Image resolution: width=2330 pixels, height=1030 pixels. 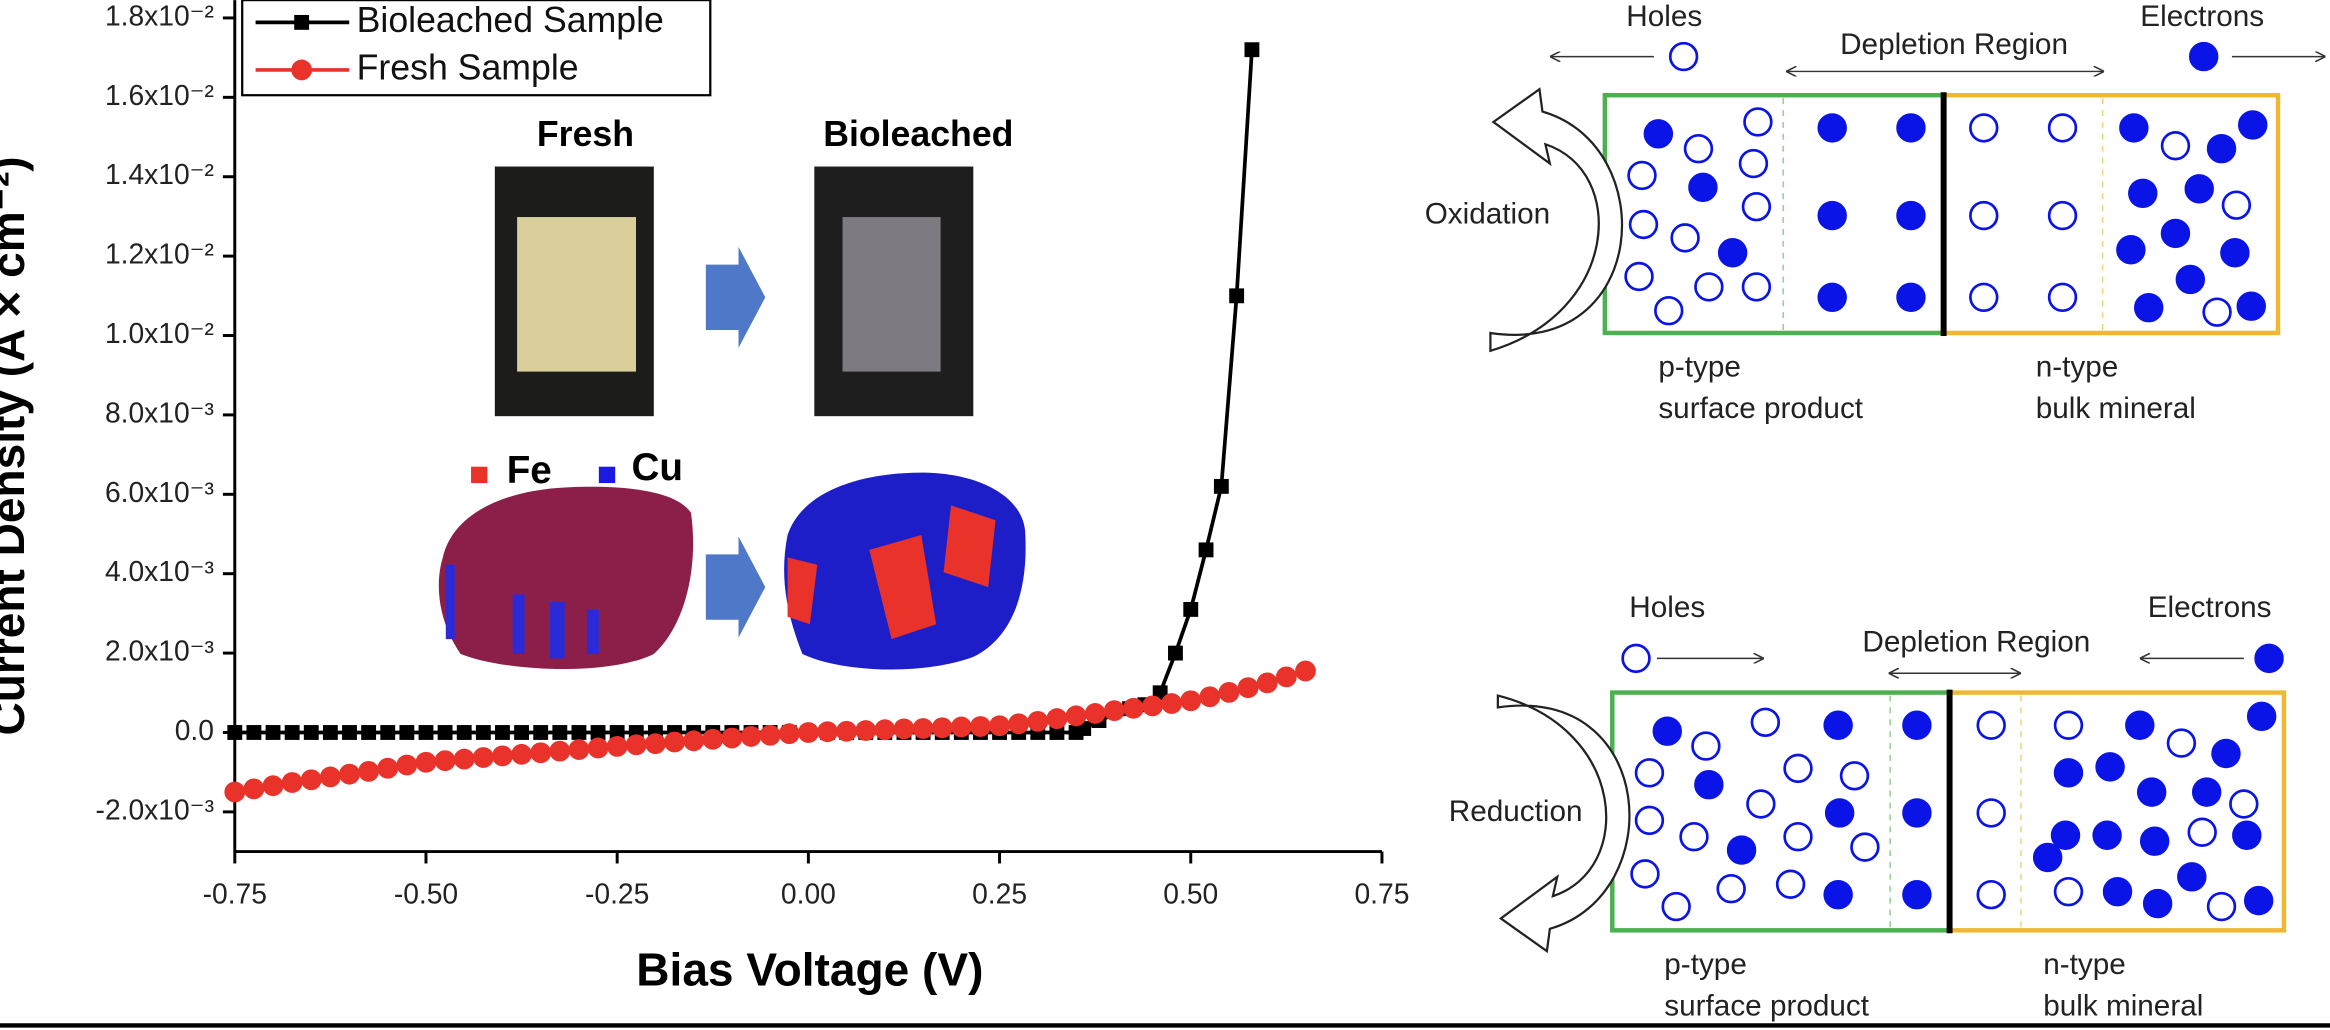 What do you see at coordinates (617, 894) in the screenshot?
I see `x-tick-label: -0.25` at bounding box center [617, 894].